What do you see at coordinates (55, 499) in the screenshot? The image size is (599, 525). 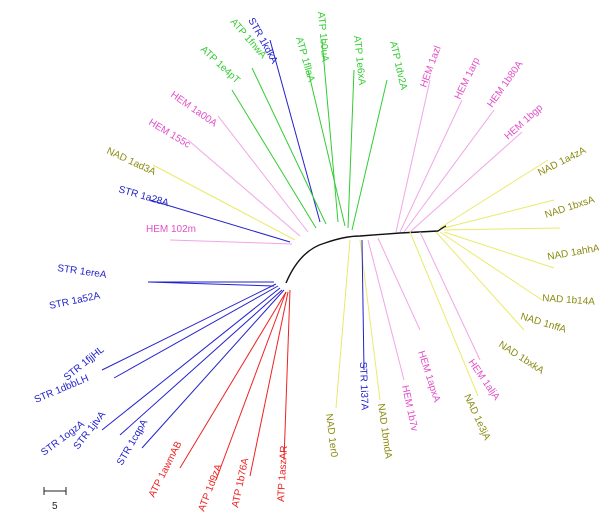 I see `scale-bar: 5` at bounding box center [55, 499].